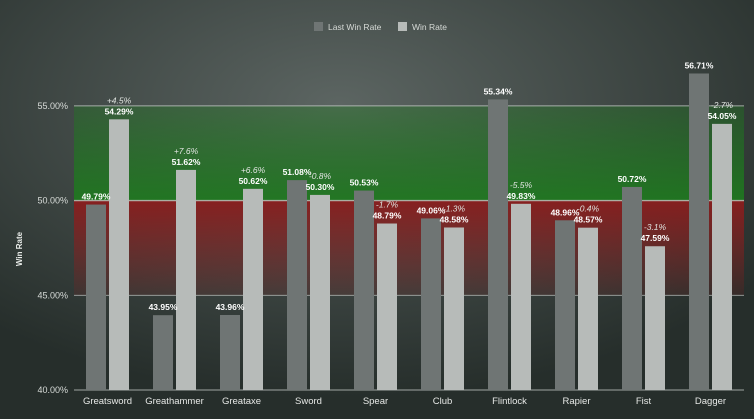 Image resolution: width=754 pixels, height=419 pixels. Describe the element at coordinates (375, 401) in the screenshot. I see `x-tick-label: Spear` at that location.